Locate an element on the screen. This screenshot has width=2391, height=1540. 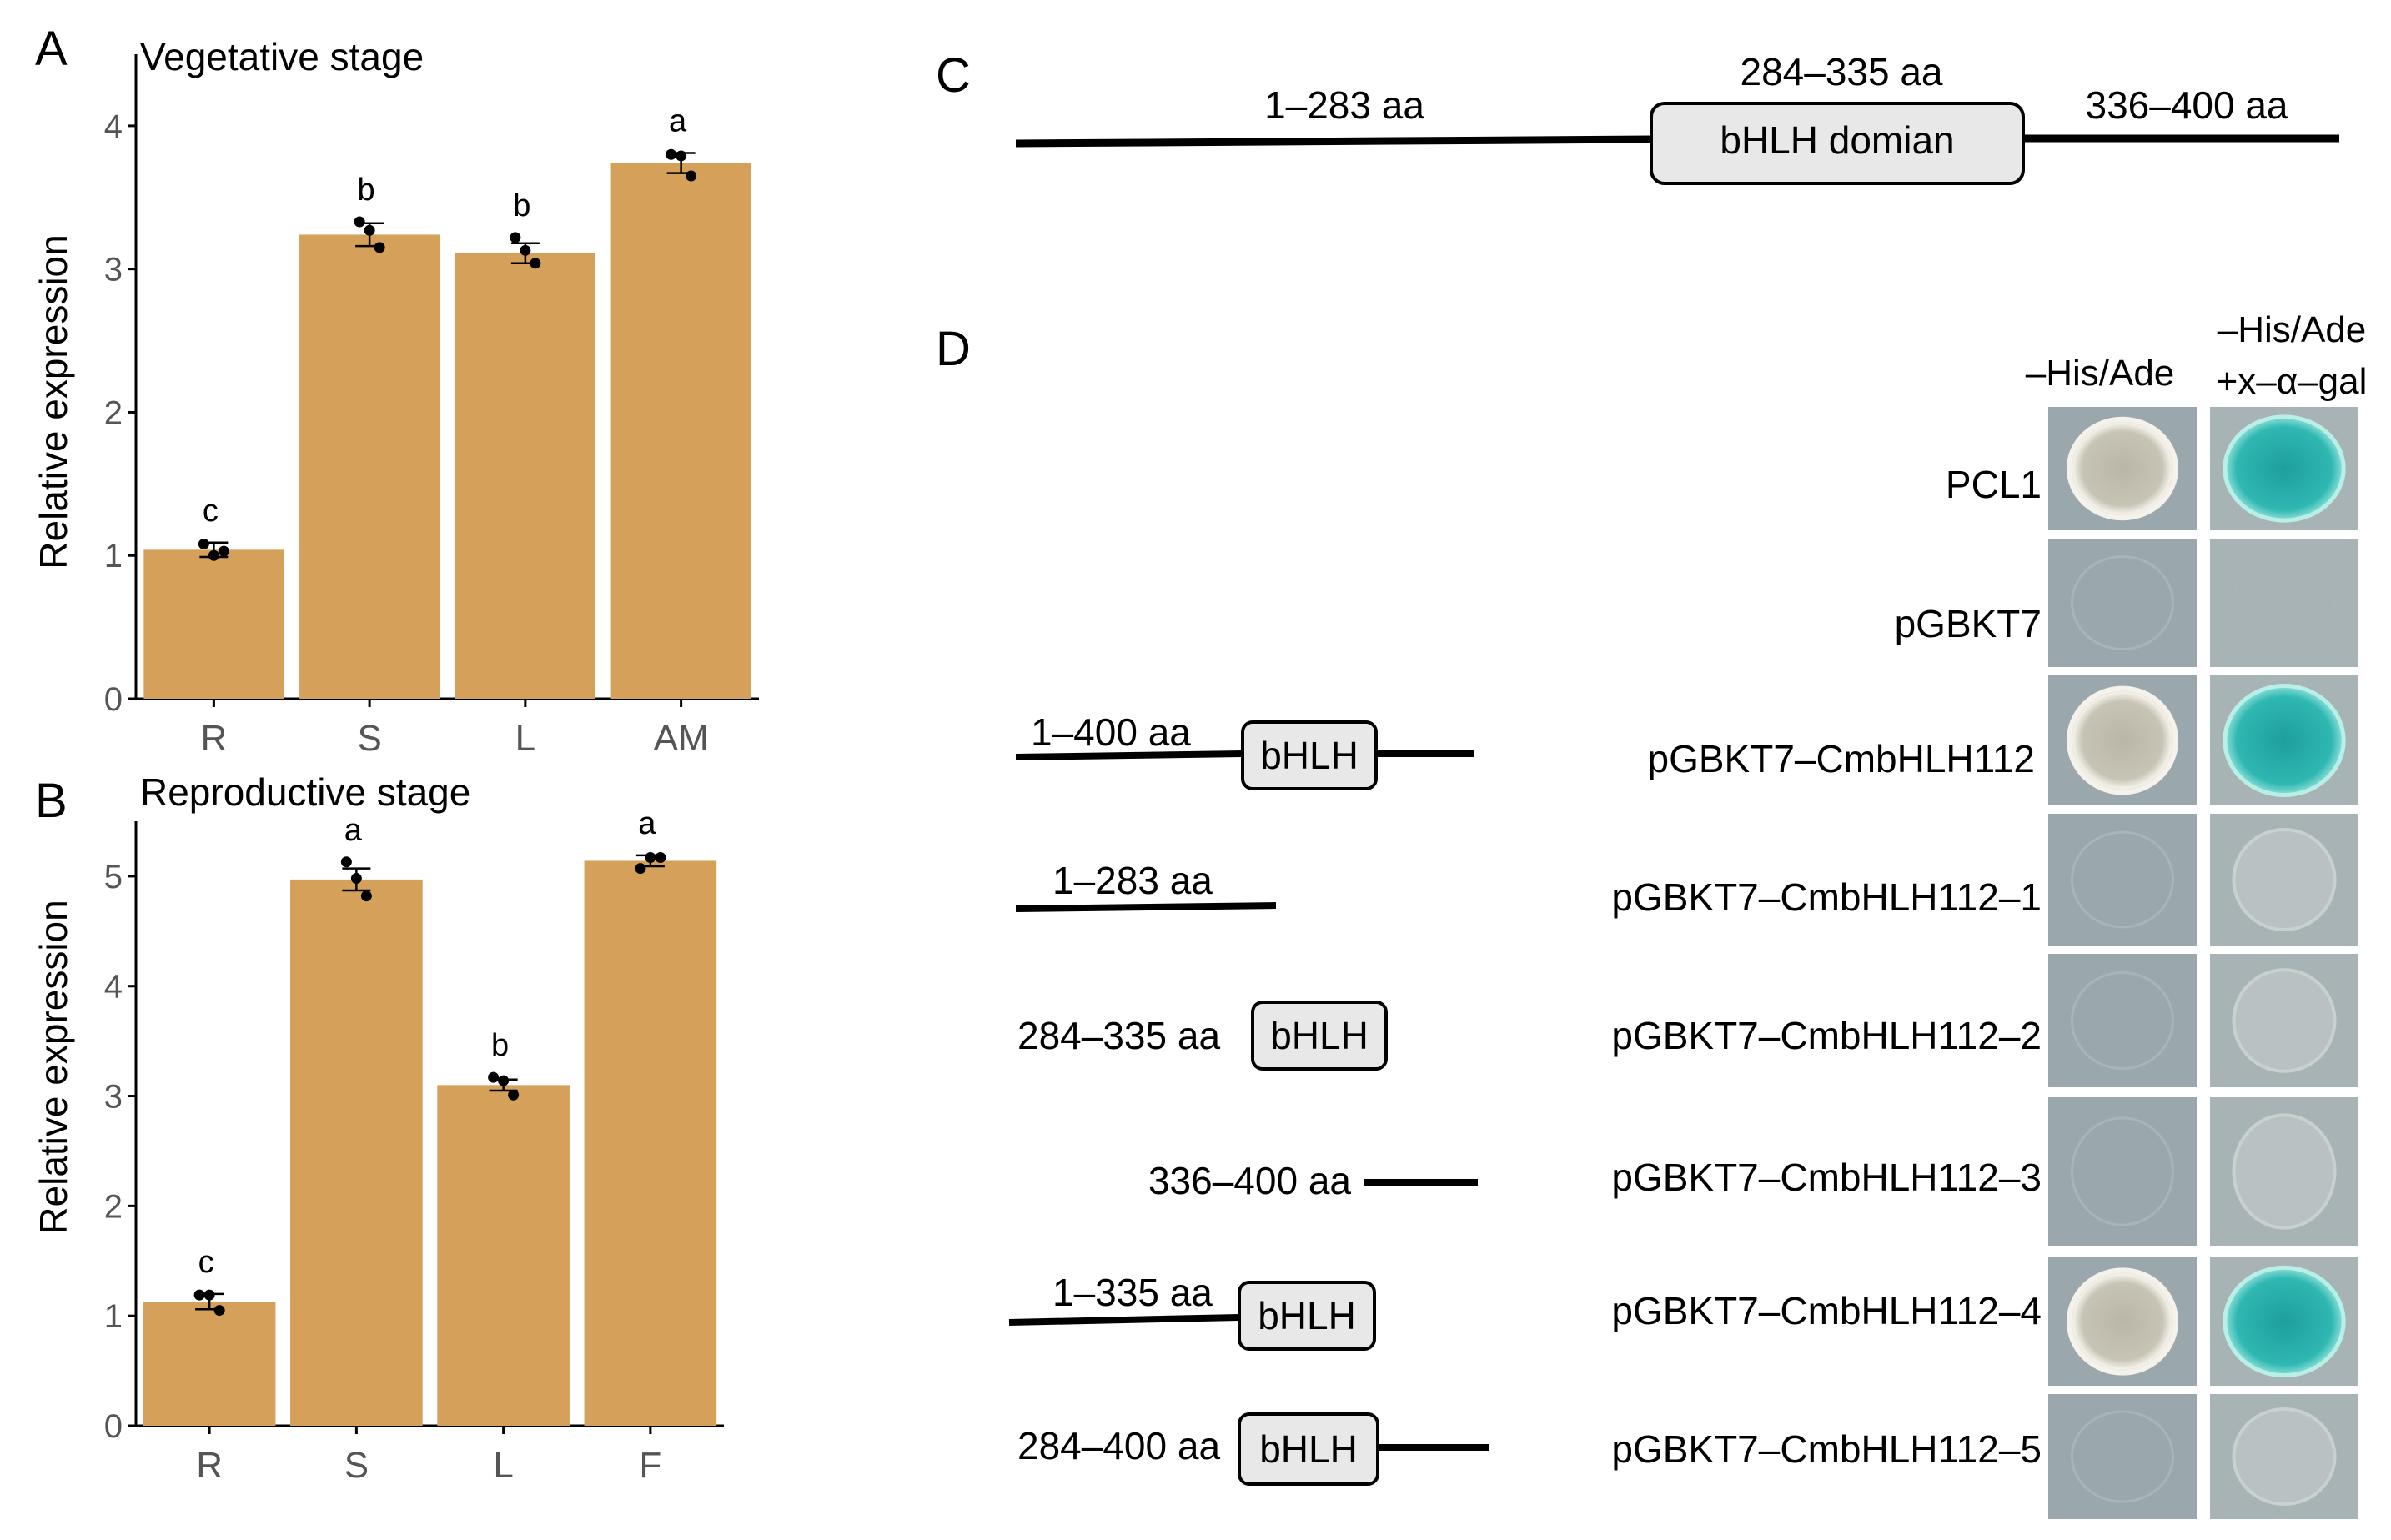
bhlh-domain-box is located at coordinates (1837, 144).